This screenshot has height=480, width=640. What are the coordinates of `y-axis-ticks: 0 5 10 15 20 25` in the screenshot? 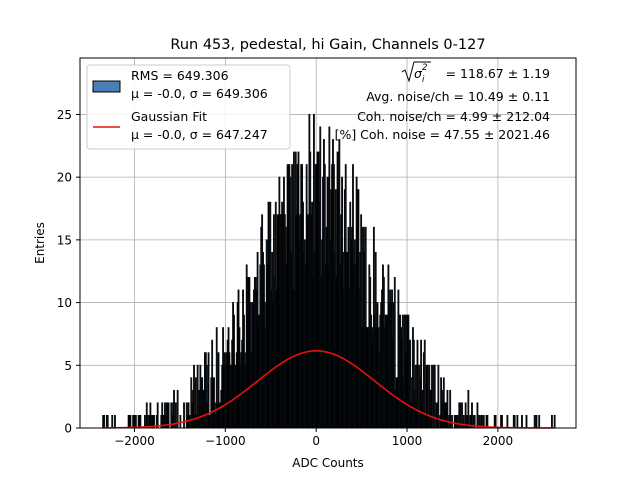 It's located at (68, 272).